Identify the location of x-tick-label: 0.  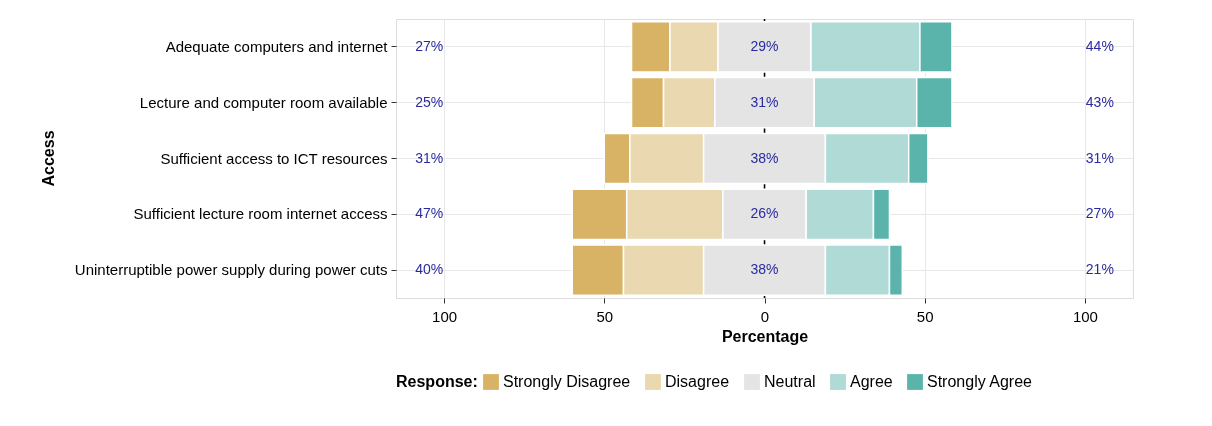
(765, 316).